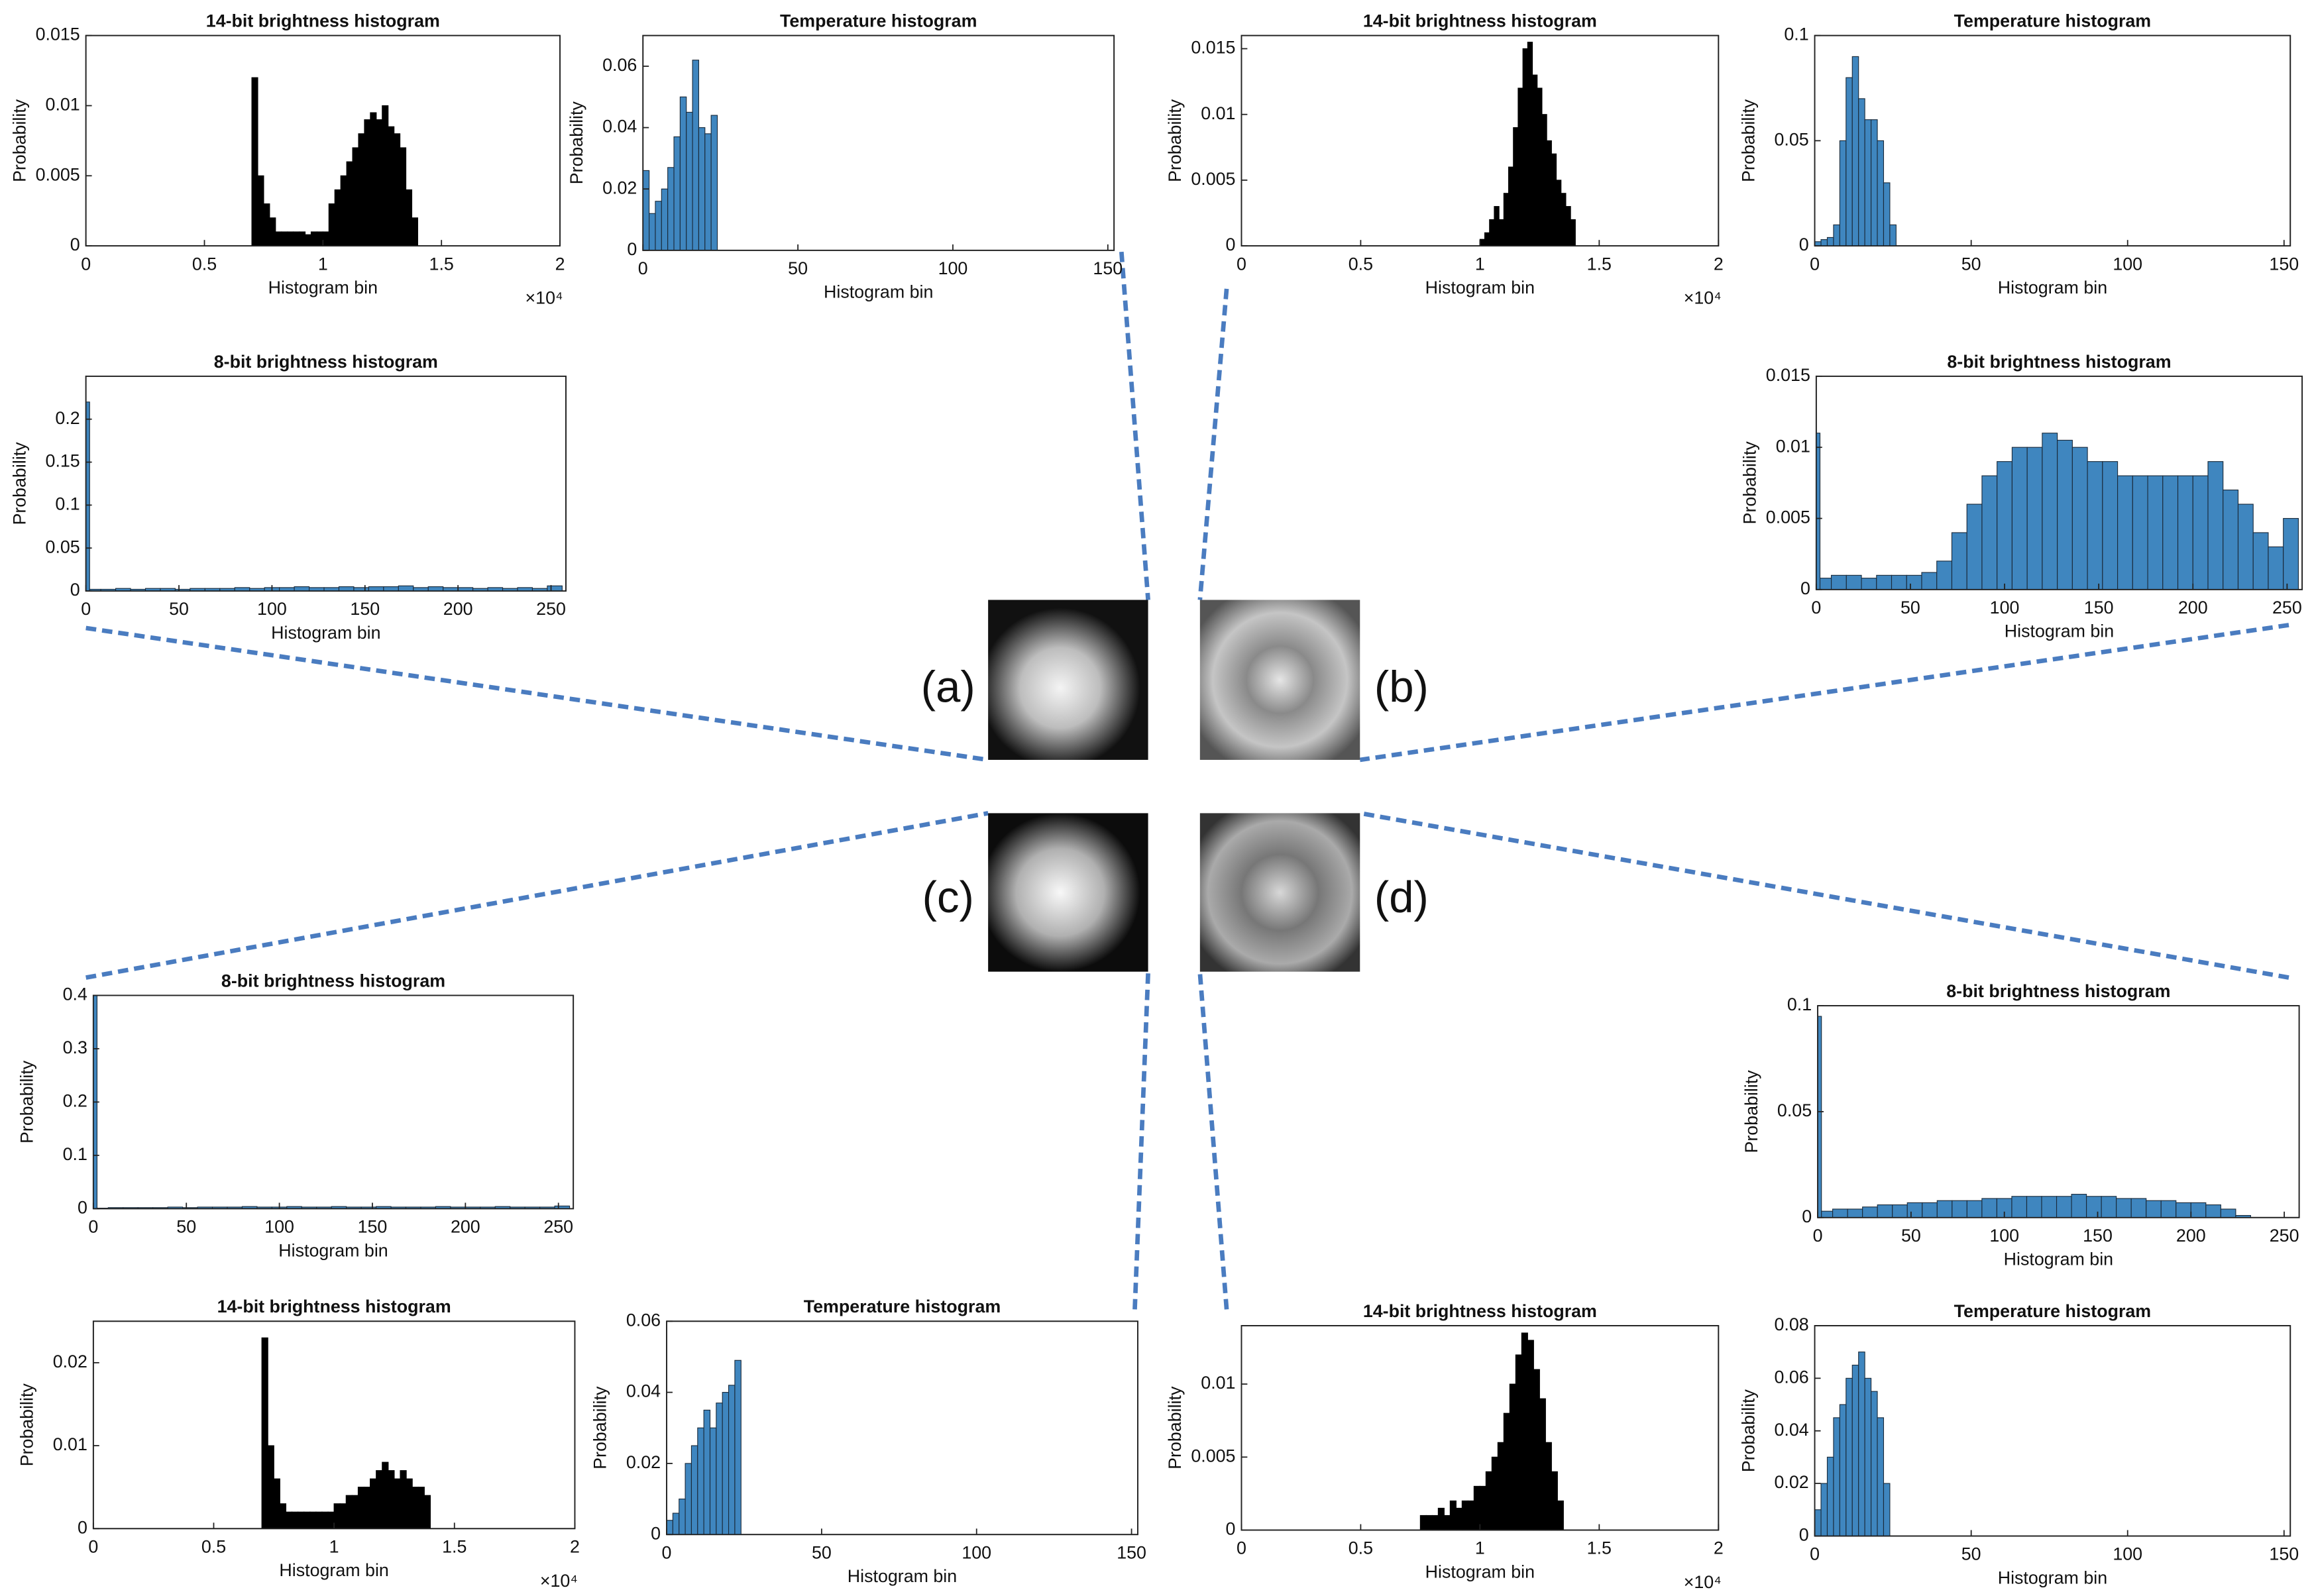 The width and height of the screenshot is (2314, 1596). Describe the element at coordinates (75, 994) in the screenshot. I see `y-tick-label: 0.4` at that location.